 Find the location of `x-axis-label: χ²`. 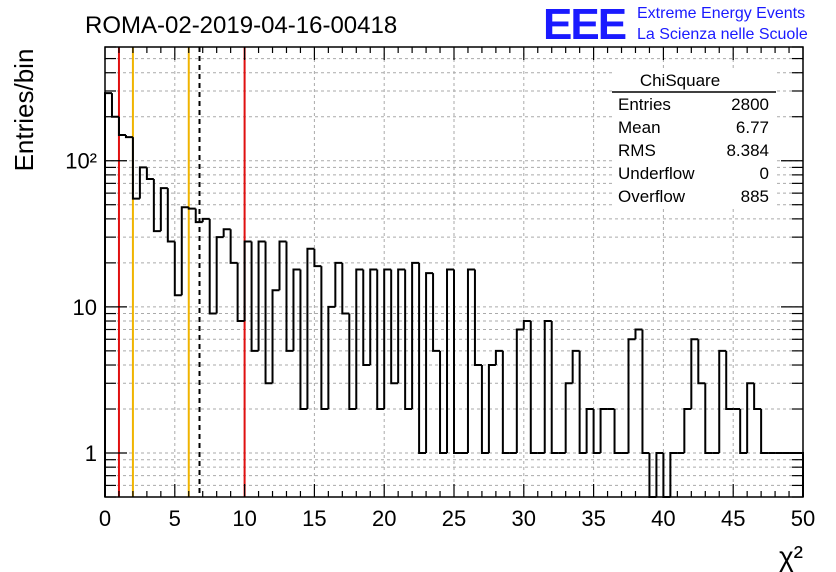

x-axis-label: χ² is located at coordinates (791, 556).